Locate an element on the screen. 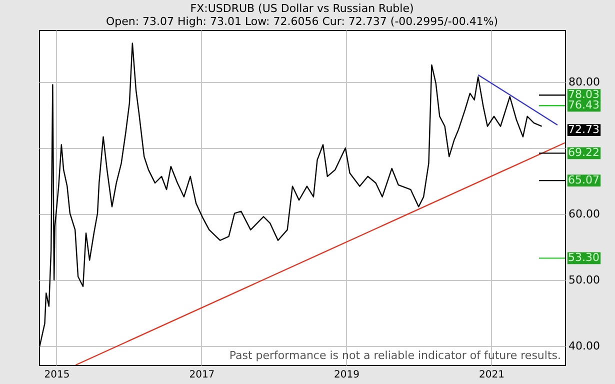  y-tick-label: 40.00 is located at coordinates (584, 345).